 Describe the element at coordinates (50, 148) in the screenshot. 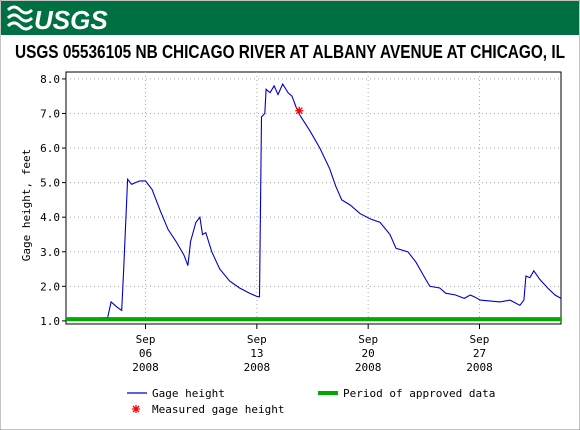

I see `y-tick-label: 6.0` at that location.